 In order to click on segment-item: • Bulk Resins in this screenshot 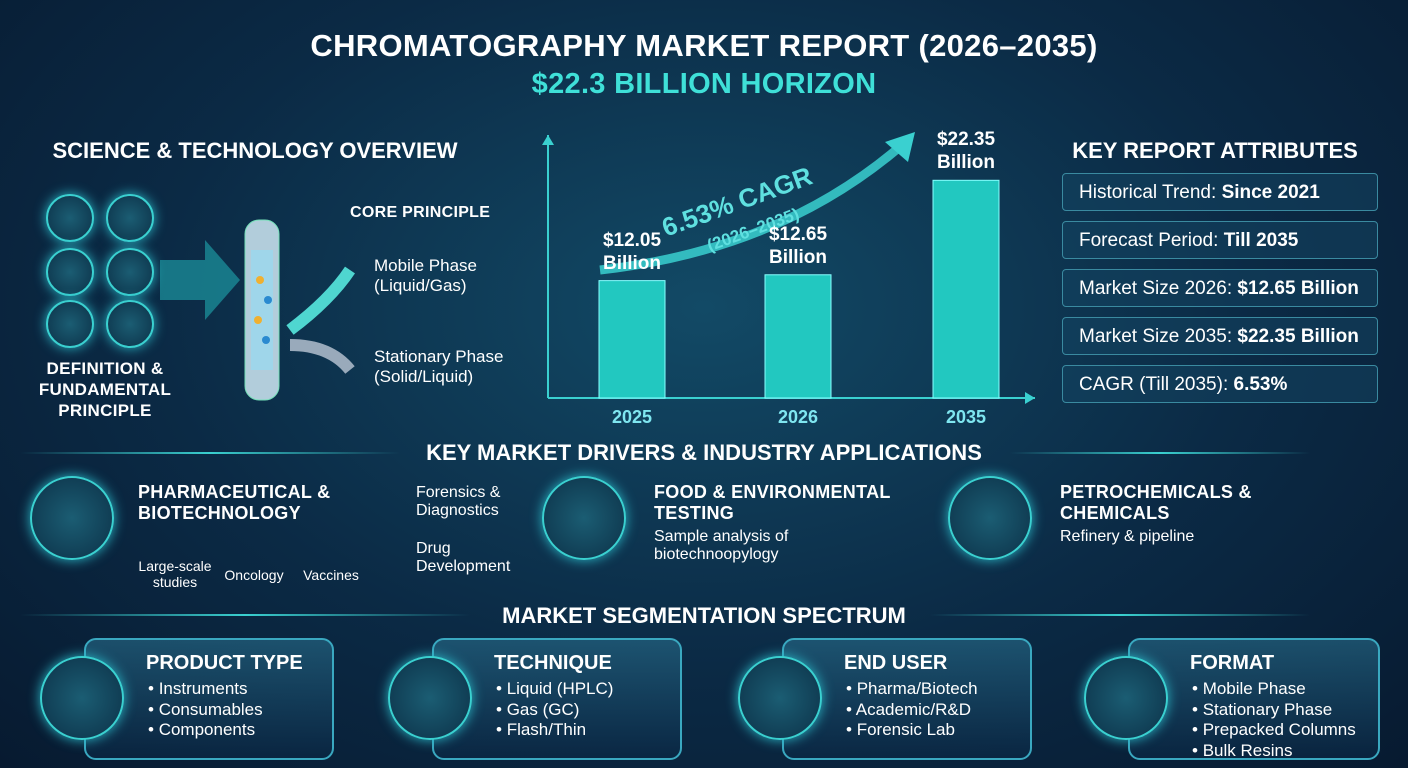, I will do `click(1242, 750)`.